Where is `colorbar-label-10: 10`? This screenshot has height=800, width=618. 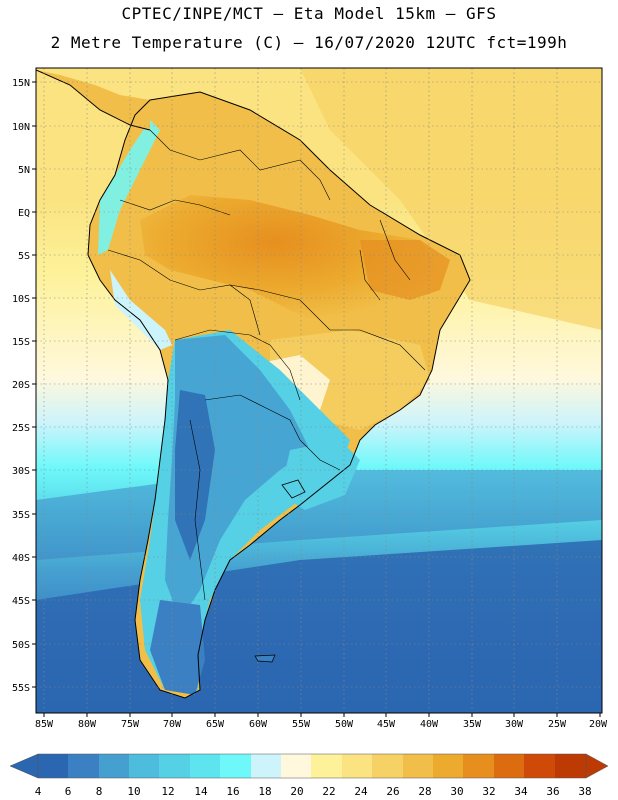 colorbar-label-10: 10 is located at coordinates (133, 791).